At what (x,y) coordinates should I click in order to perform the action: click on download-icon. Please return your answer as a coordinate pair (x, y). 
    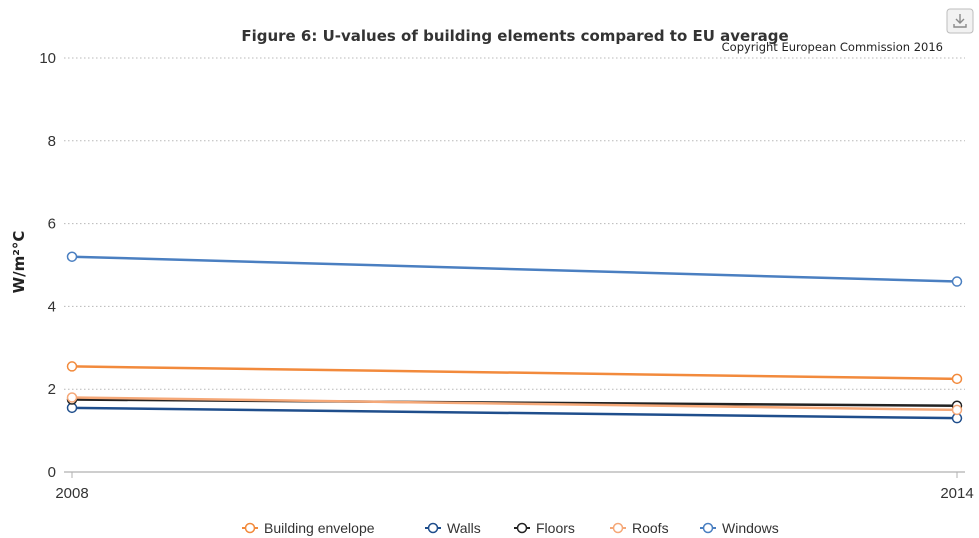
    Looking at the image, I should click on (960, 21).